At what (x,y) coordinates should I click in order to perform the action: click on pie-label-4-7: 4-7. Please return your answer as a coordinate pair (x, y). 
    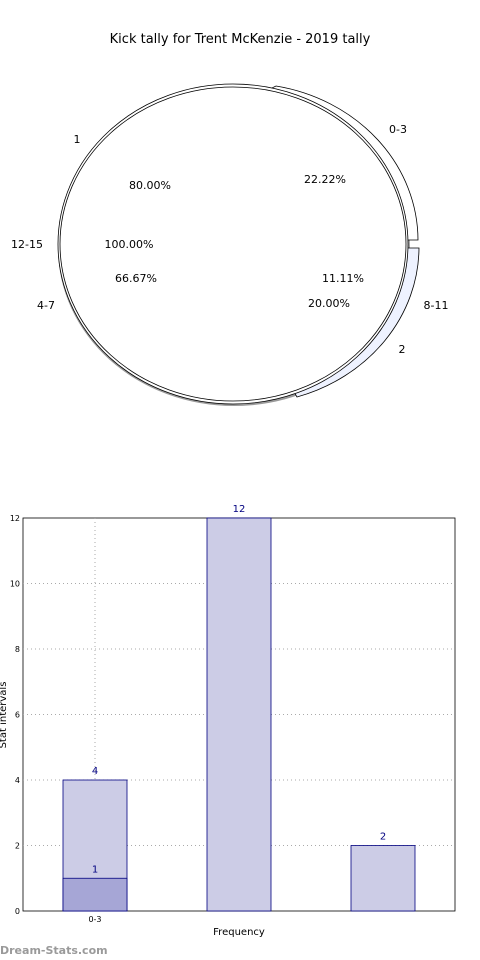
    Looking at the image, I should click on (46, 305).